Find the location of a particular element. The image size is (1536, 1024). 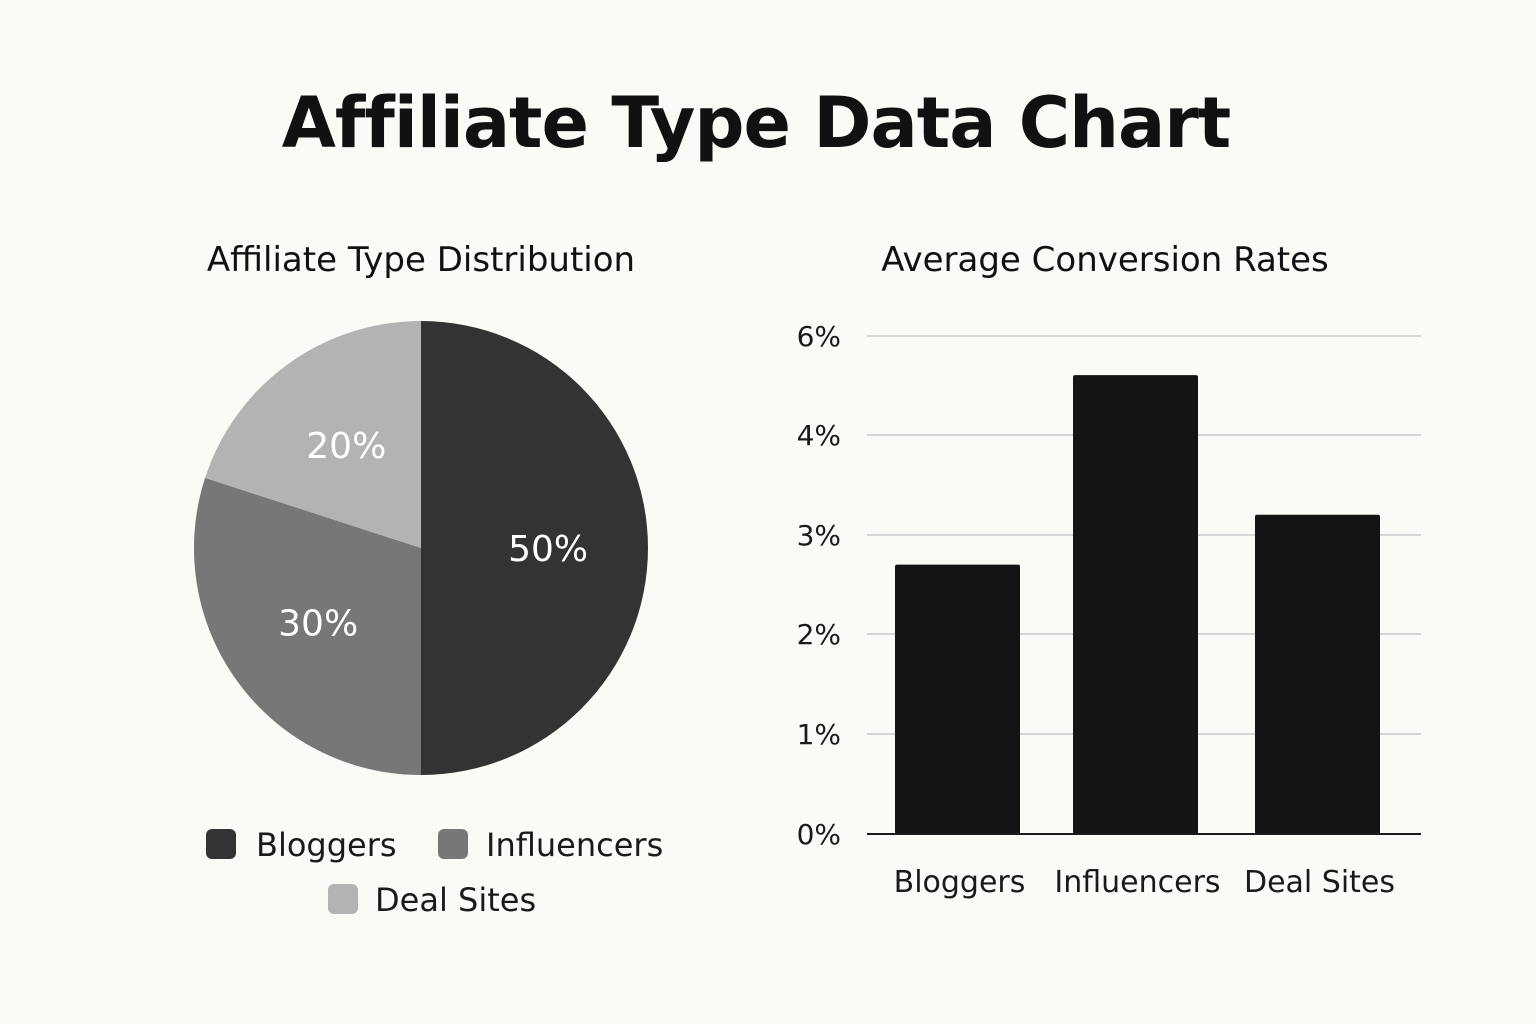

bar-series is located at coordinates (1137, 604).